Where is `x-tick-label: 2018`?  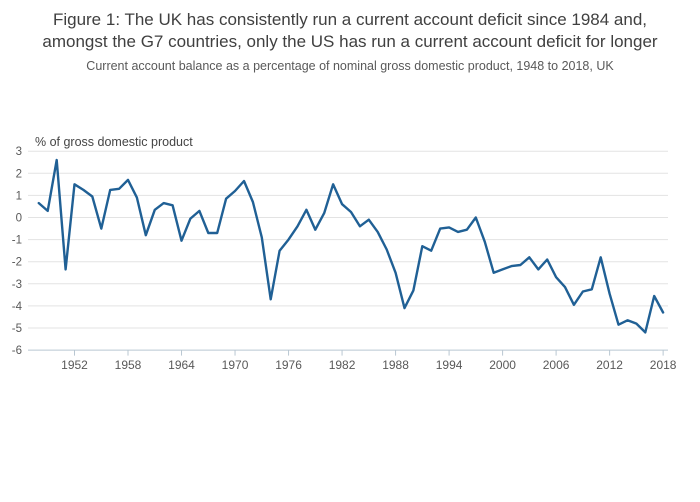
x-tick-label: 2018 is located at coordinates (663, 365).